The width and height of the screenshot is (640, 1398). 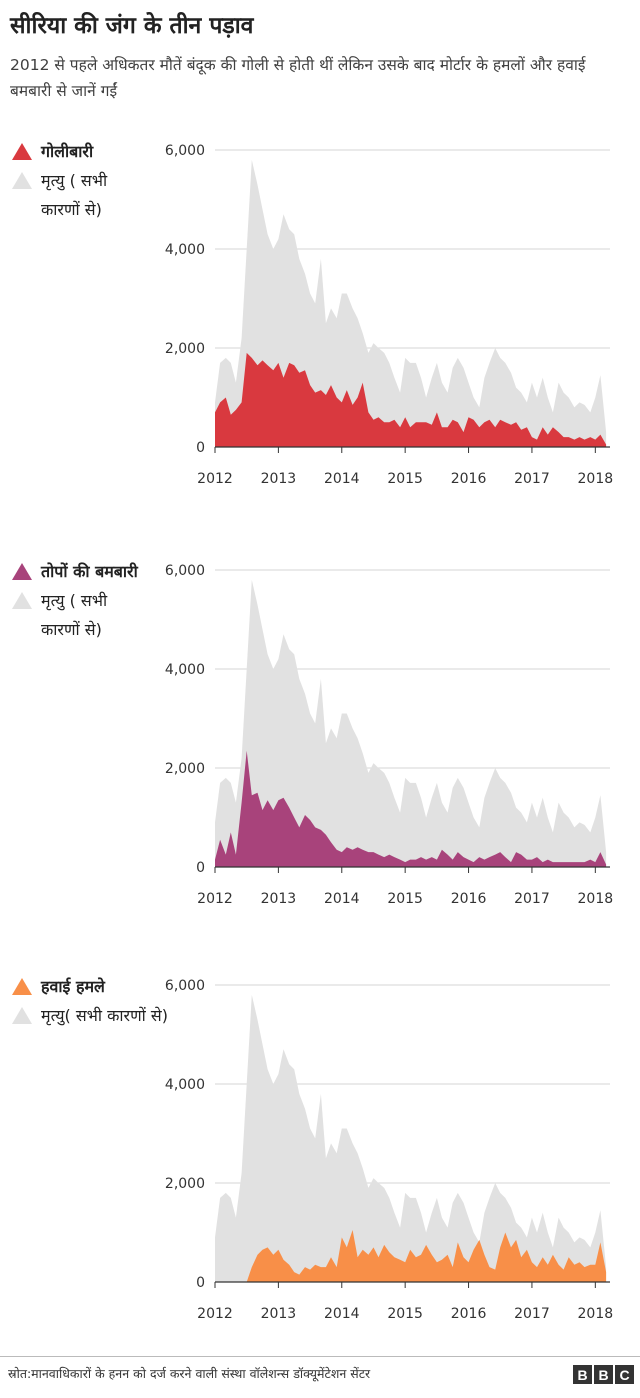 I want to click on bbc-logo: B B C, so click(x=603, y=1374).